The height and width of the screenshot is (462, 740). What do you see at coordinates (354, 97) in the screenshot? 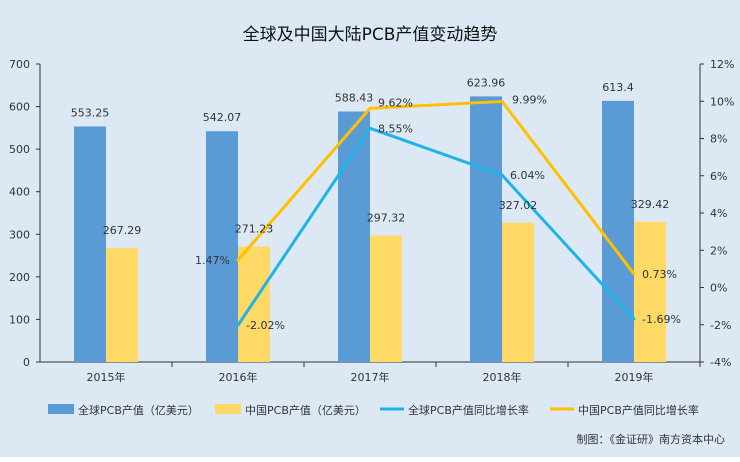
I see `global-output-label: 588.43` at bounding box center [354, 97].